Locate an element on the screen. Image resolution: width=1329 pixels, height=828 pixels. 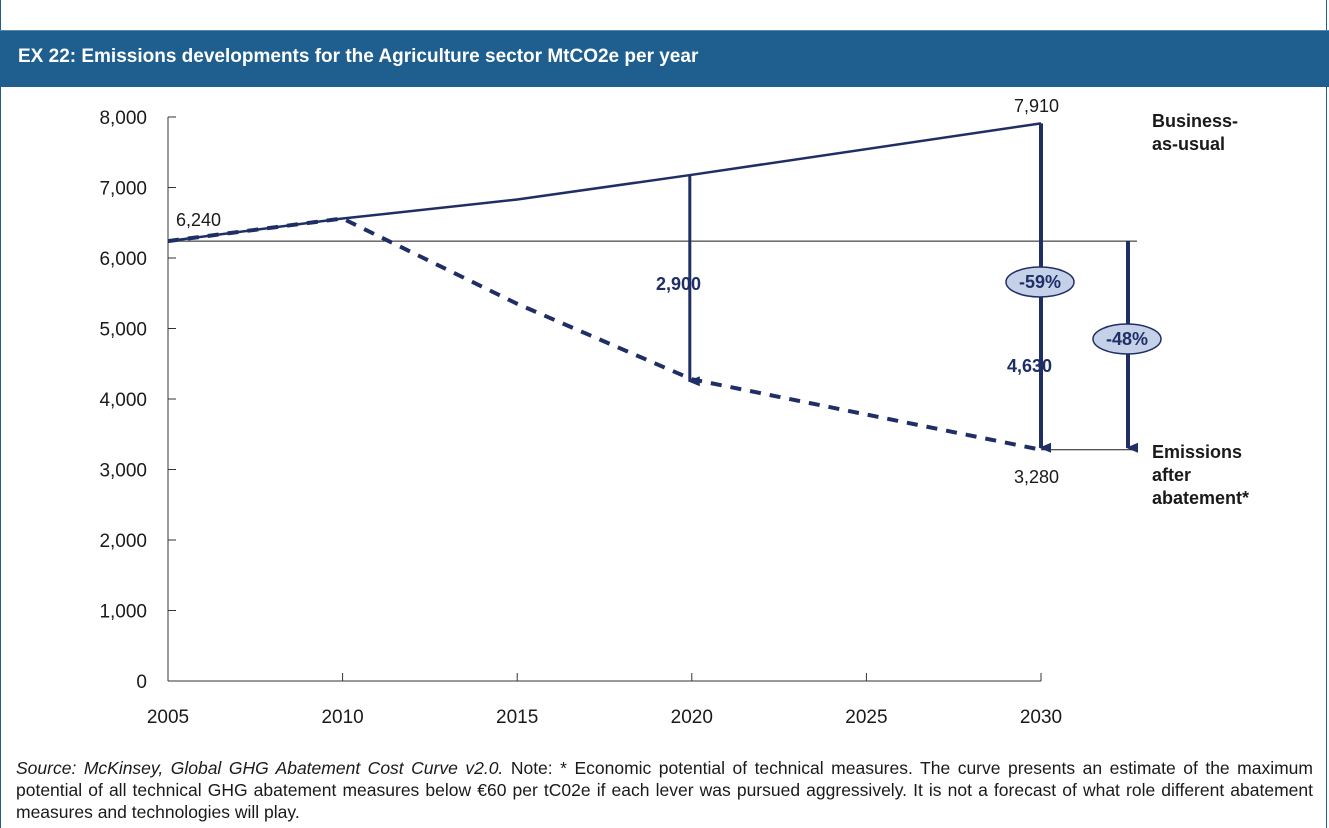
title-bar is located at coordinates (664, 58).